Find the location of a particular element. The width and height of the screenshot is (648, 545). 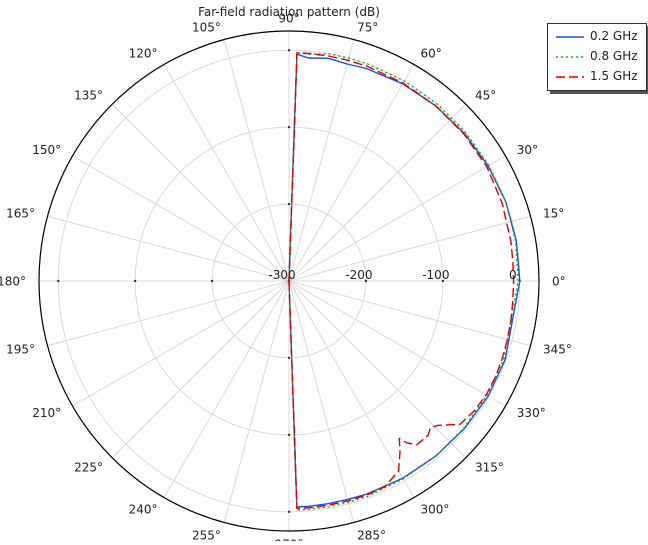

radial-tick-label: 0 is located at coordinates (513, 275).